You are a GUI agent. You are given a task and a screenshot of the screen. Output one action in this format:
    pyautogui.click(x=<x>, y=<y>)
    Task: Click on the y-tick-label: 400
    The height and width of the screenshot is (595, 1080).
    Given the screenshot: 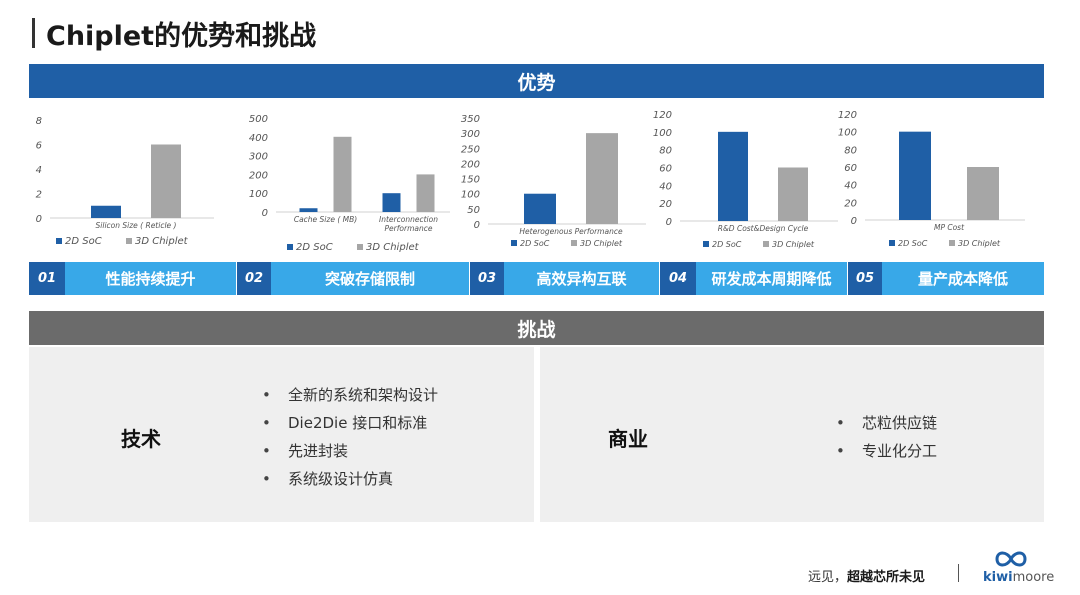 What is the action you would take?
    pyautogui.click(x=258, y=138)
    